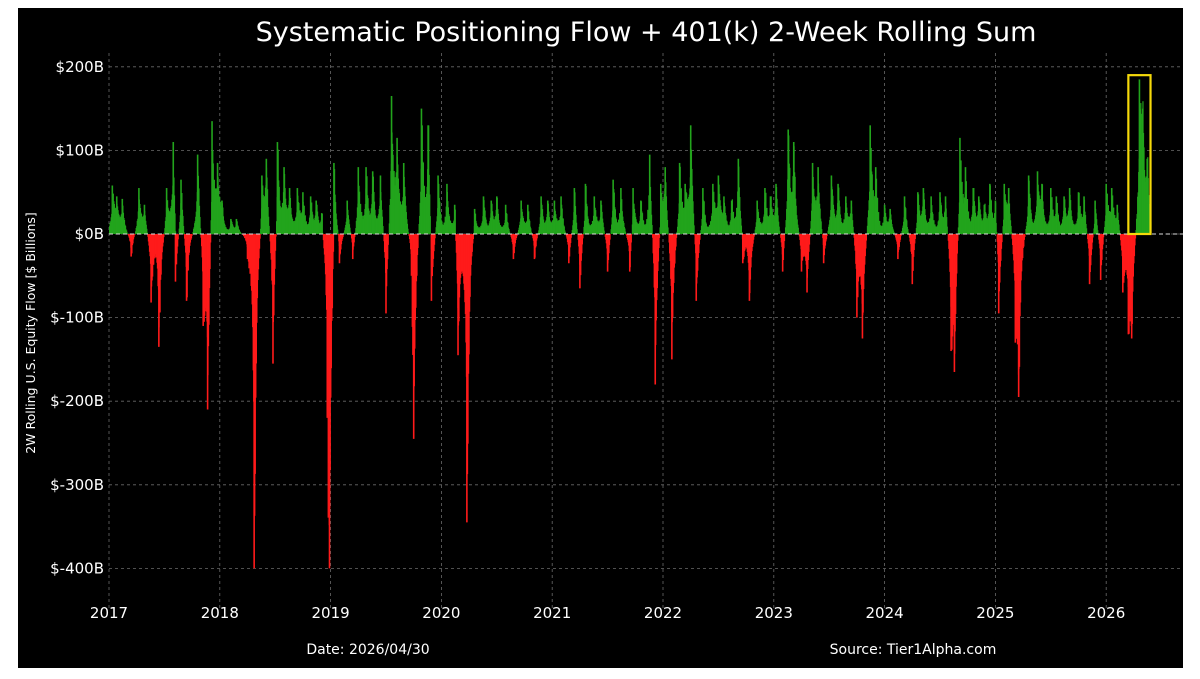  Describe the element at coordinates (607, 613) in the screenshot. I see `x-axis-ticks: 2017 2018 2019 2020 2021 2022 2023 2024 2025 2026` at that location.